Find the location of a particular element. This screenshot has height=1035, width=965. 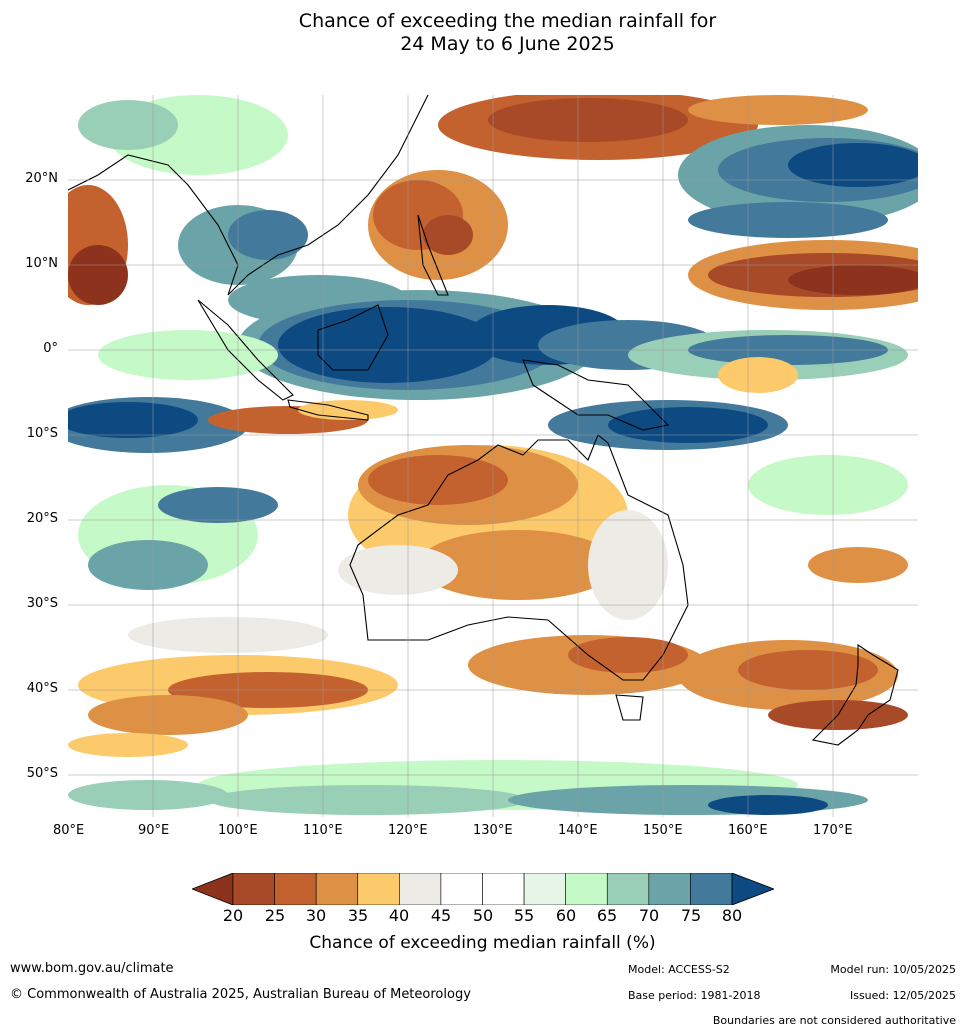

java-coastline is located at coordinates (328, 410).